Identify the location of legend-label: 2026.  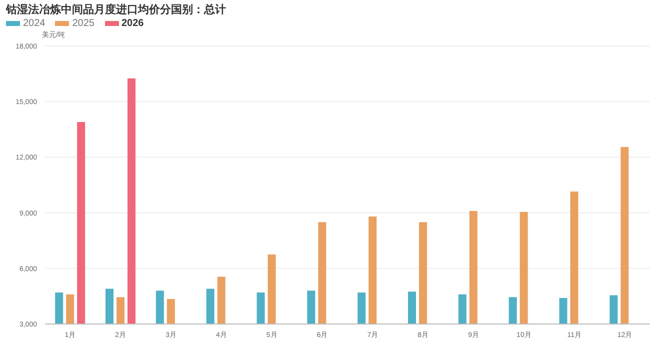
(133, 23).